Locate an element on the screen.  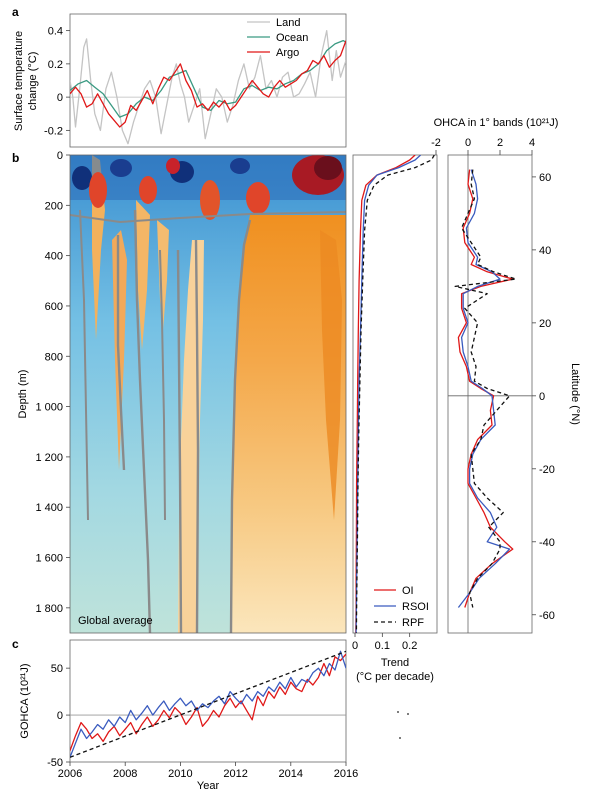
panel-a-ylabel-line1: Surface temperature is located at coordinates (19, 81).